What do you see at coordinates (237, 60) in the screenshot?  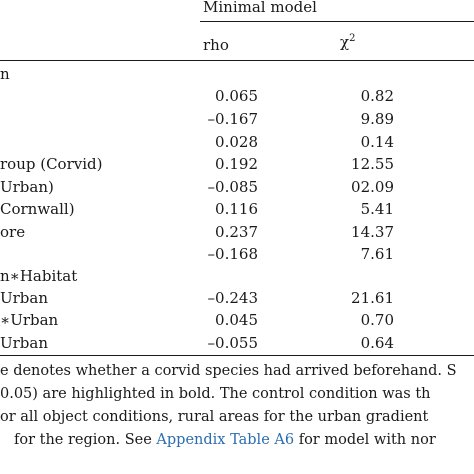 I see `header-rule` at bounding box center [237, 60].